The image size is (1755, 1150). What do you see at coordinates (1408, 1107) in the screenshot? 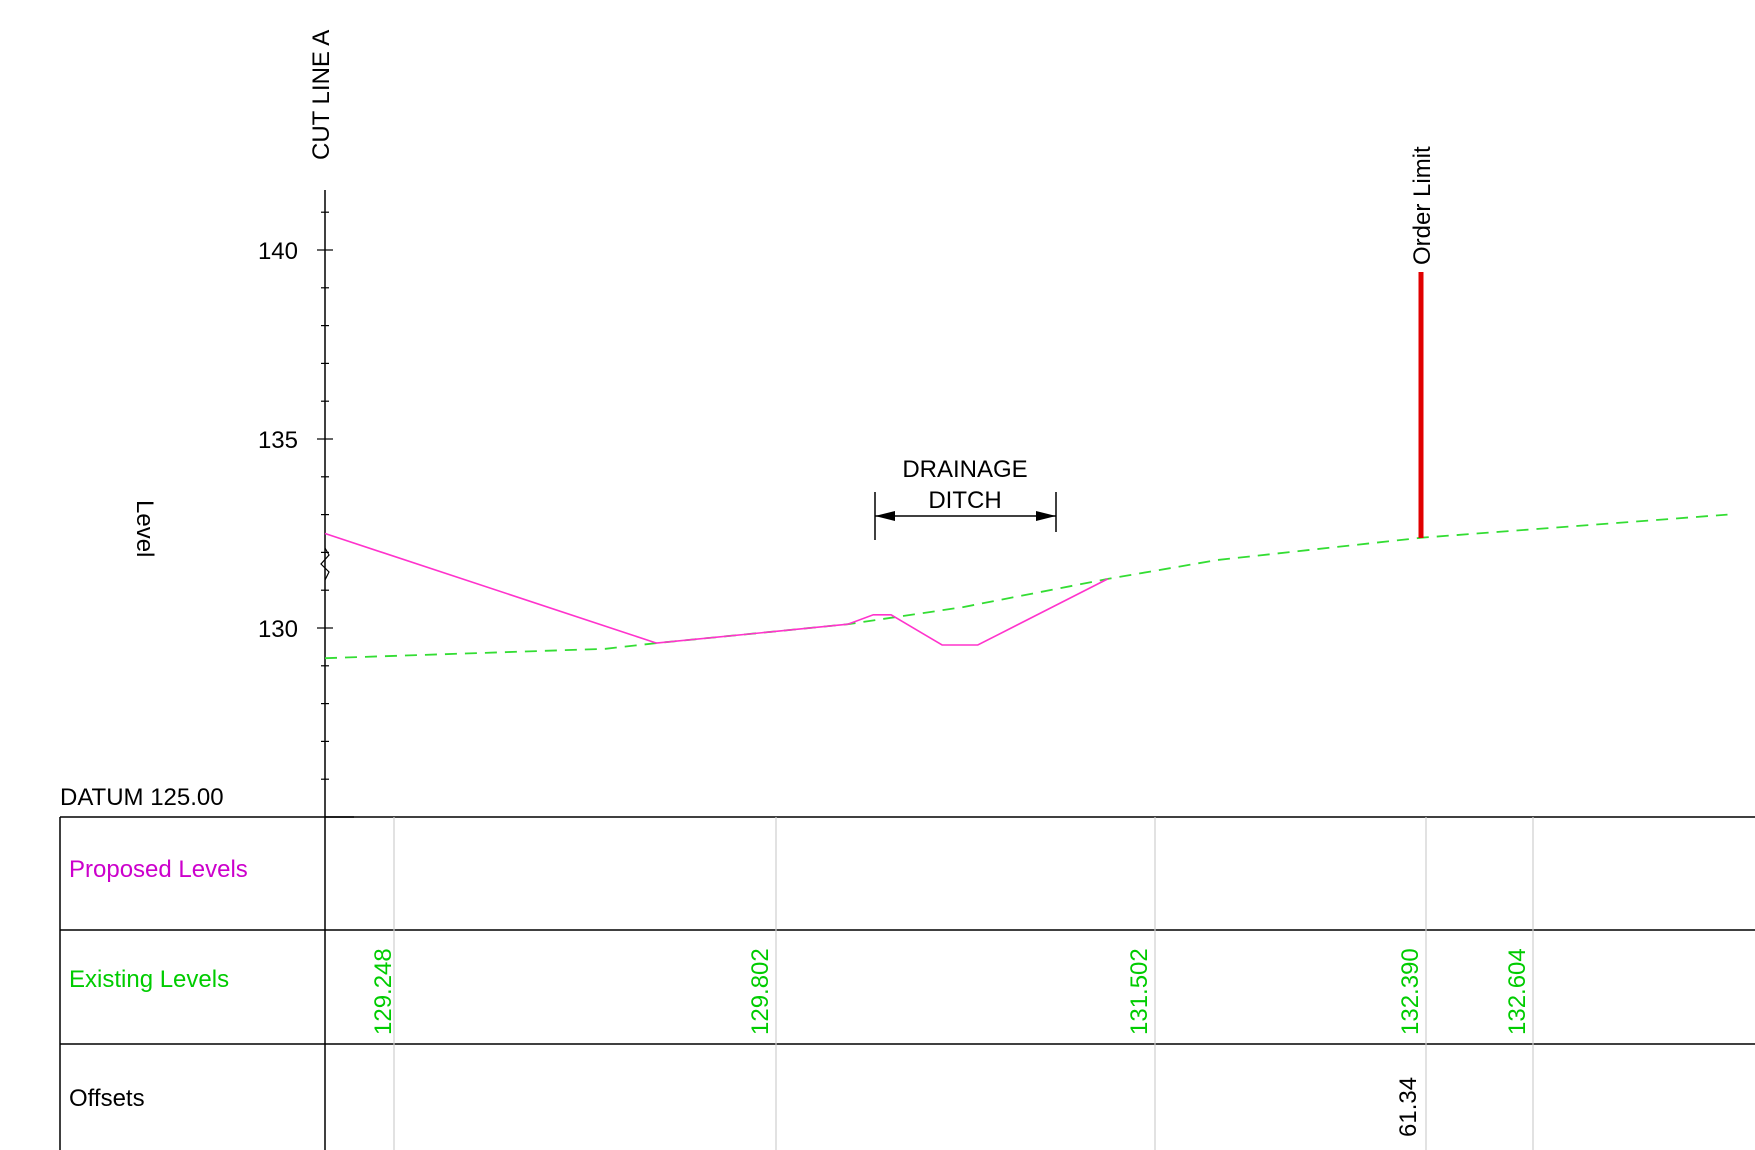
I see `offset-value: 61.34` at bounding box center [1408, 1107].